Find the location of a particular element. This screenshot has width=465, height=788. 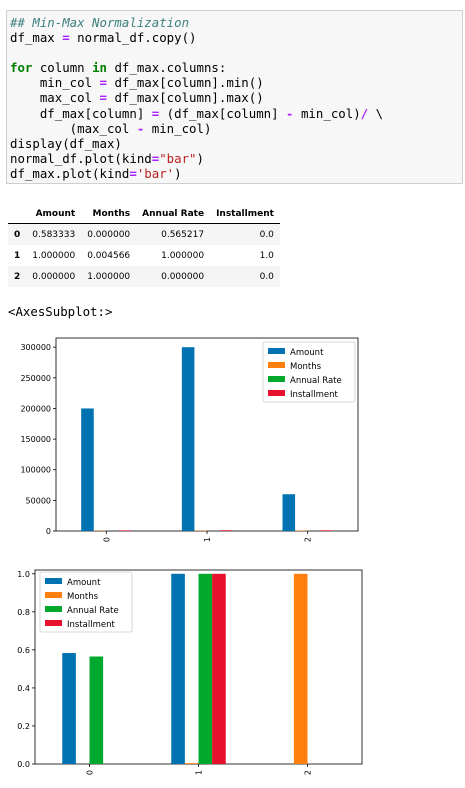

y-tick-label: 0.6 is located at coordinates (23, 650).